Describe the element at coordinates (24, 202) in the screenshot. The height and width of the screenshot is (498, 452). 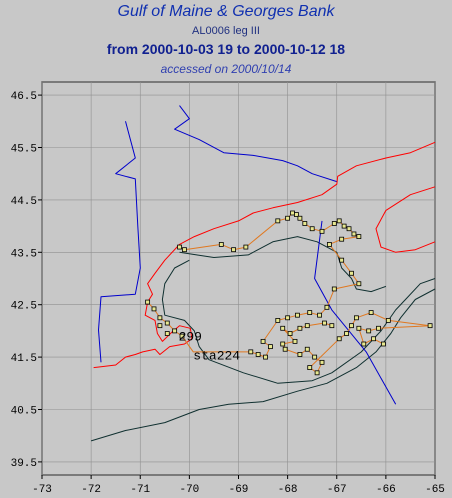
I see `lat-tick-label: 44.5` at that location.